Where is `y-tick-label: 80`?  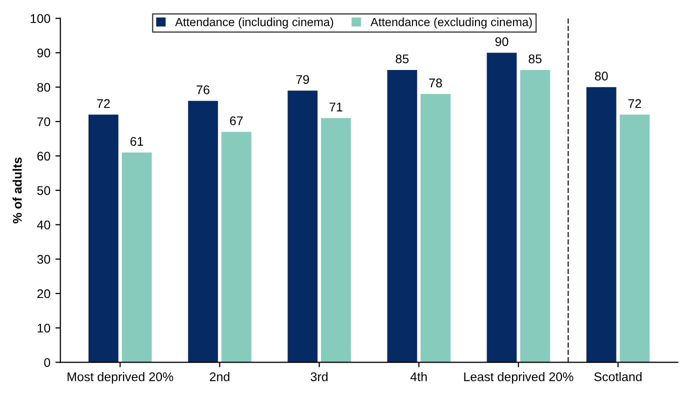 y-tick-label: 80 is located at coordinates (43, 87).